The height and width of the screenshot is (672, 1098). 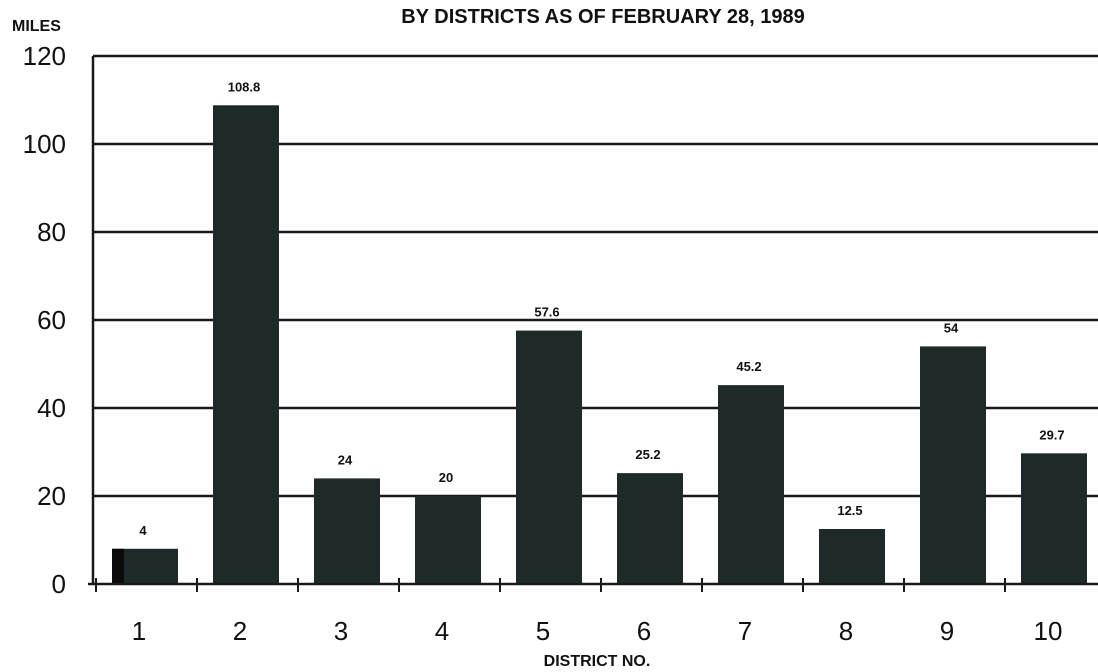 What do you see at coordinates (579, 612) in the screenshot?
I see `x-tick-labels: 1 2 3 4 5 6 7 8 9 10` at bounding box center [579, 612].